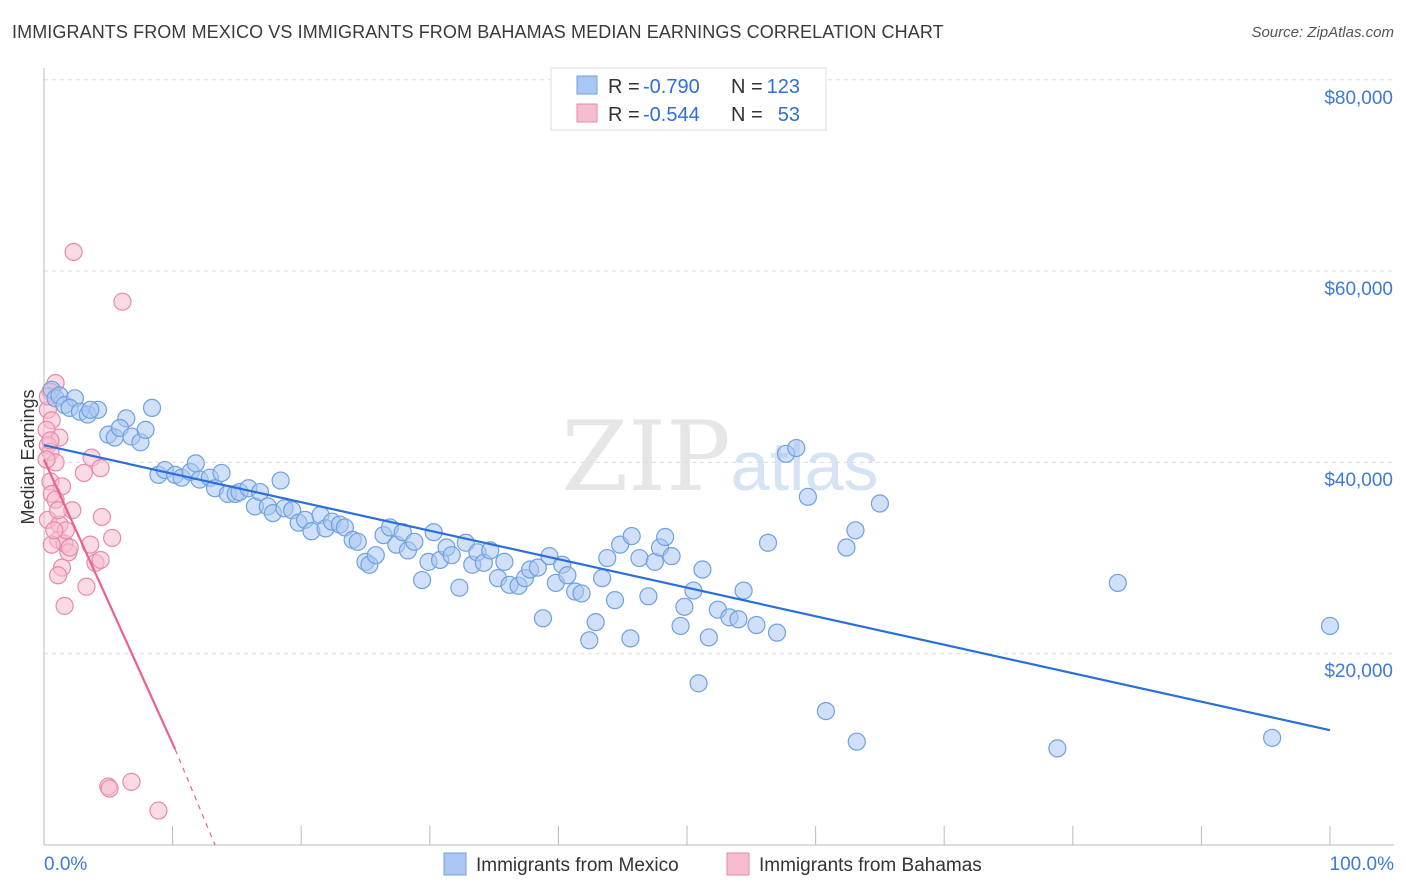 Image resolution: width=1406 pixels, height=892 pixels. What do you see at coordinates (1358, 671) in the screenshot?
I see `y-tick-label: $20,000` at bounding box center [1358, 671].